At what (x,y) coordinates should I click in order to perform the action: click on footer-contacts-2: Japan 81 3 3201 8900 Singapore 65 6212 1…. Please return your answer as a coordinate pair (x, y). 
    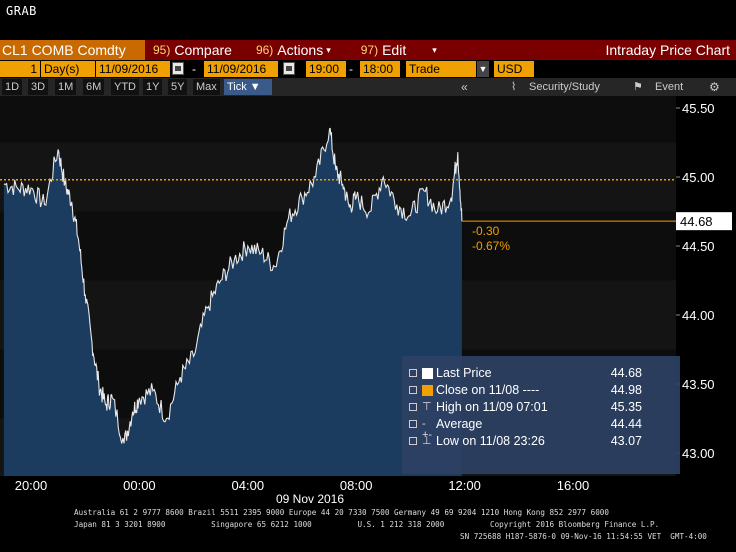
    Looking at the image, I should click on (367, 524).